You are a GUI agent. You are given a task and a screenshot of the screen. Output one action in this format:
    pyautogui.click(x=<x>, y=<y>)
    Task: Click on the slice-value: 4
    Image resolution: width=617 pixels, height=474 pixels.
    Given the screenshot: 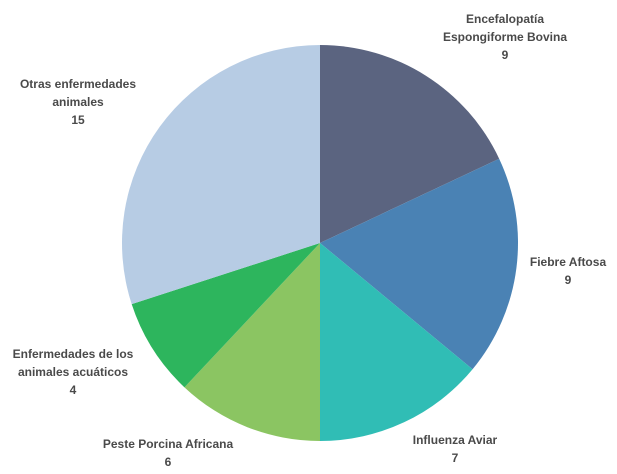 What is the action you would take?
    pyautogui.click(x=73, y=390)
    